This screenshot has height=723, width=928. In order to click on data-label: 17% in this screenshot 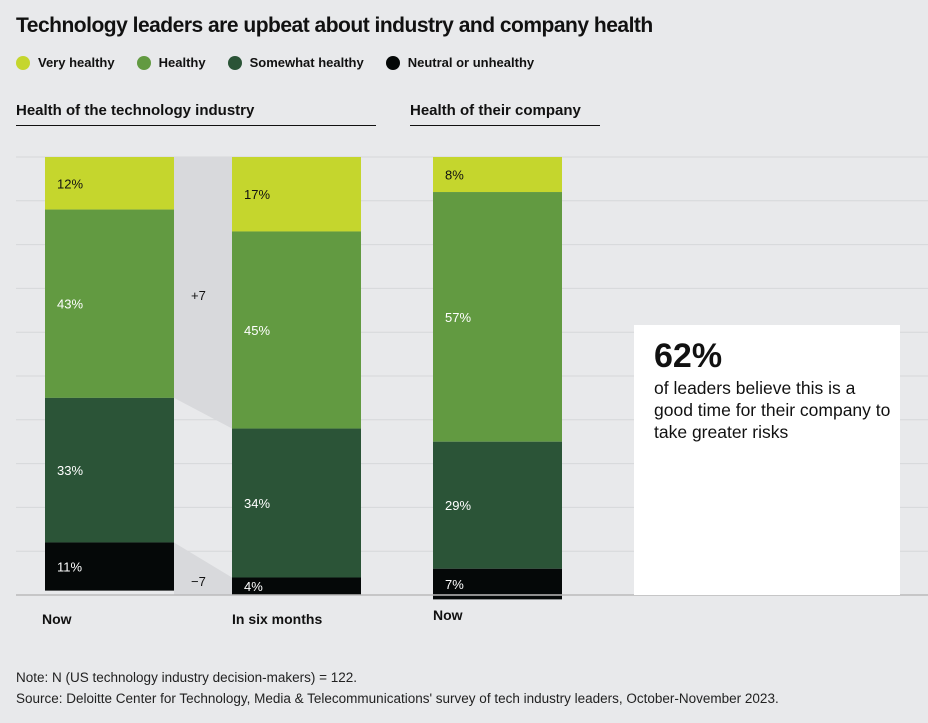, I will do `click(257, 194)`.